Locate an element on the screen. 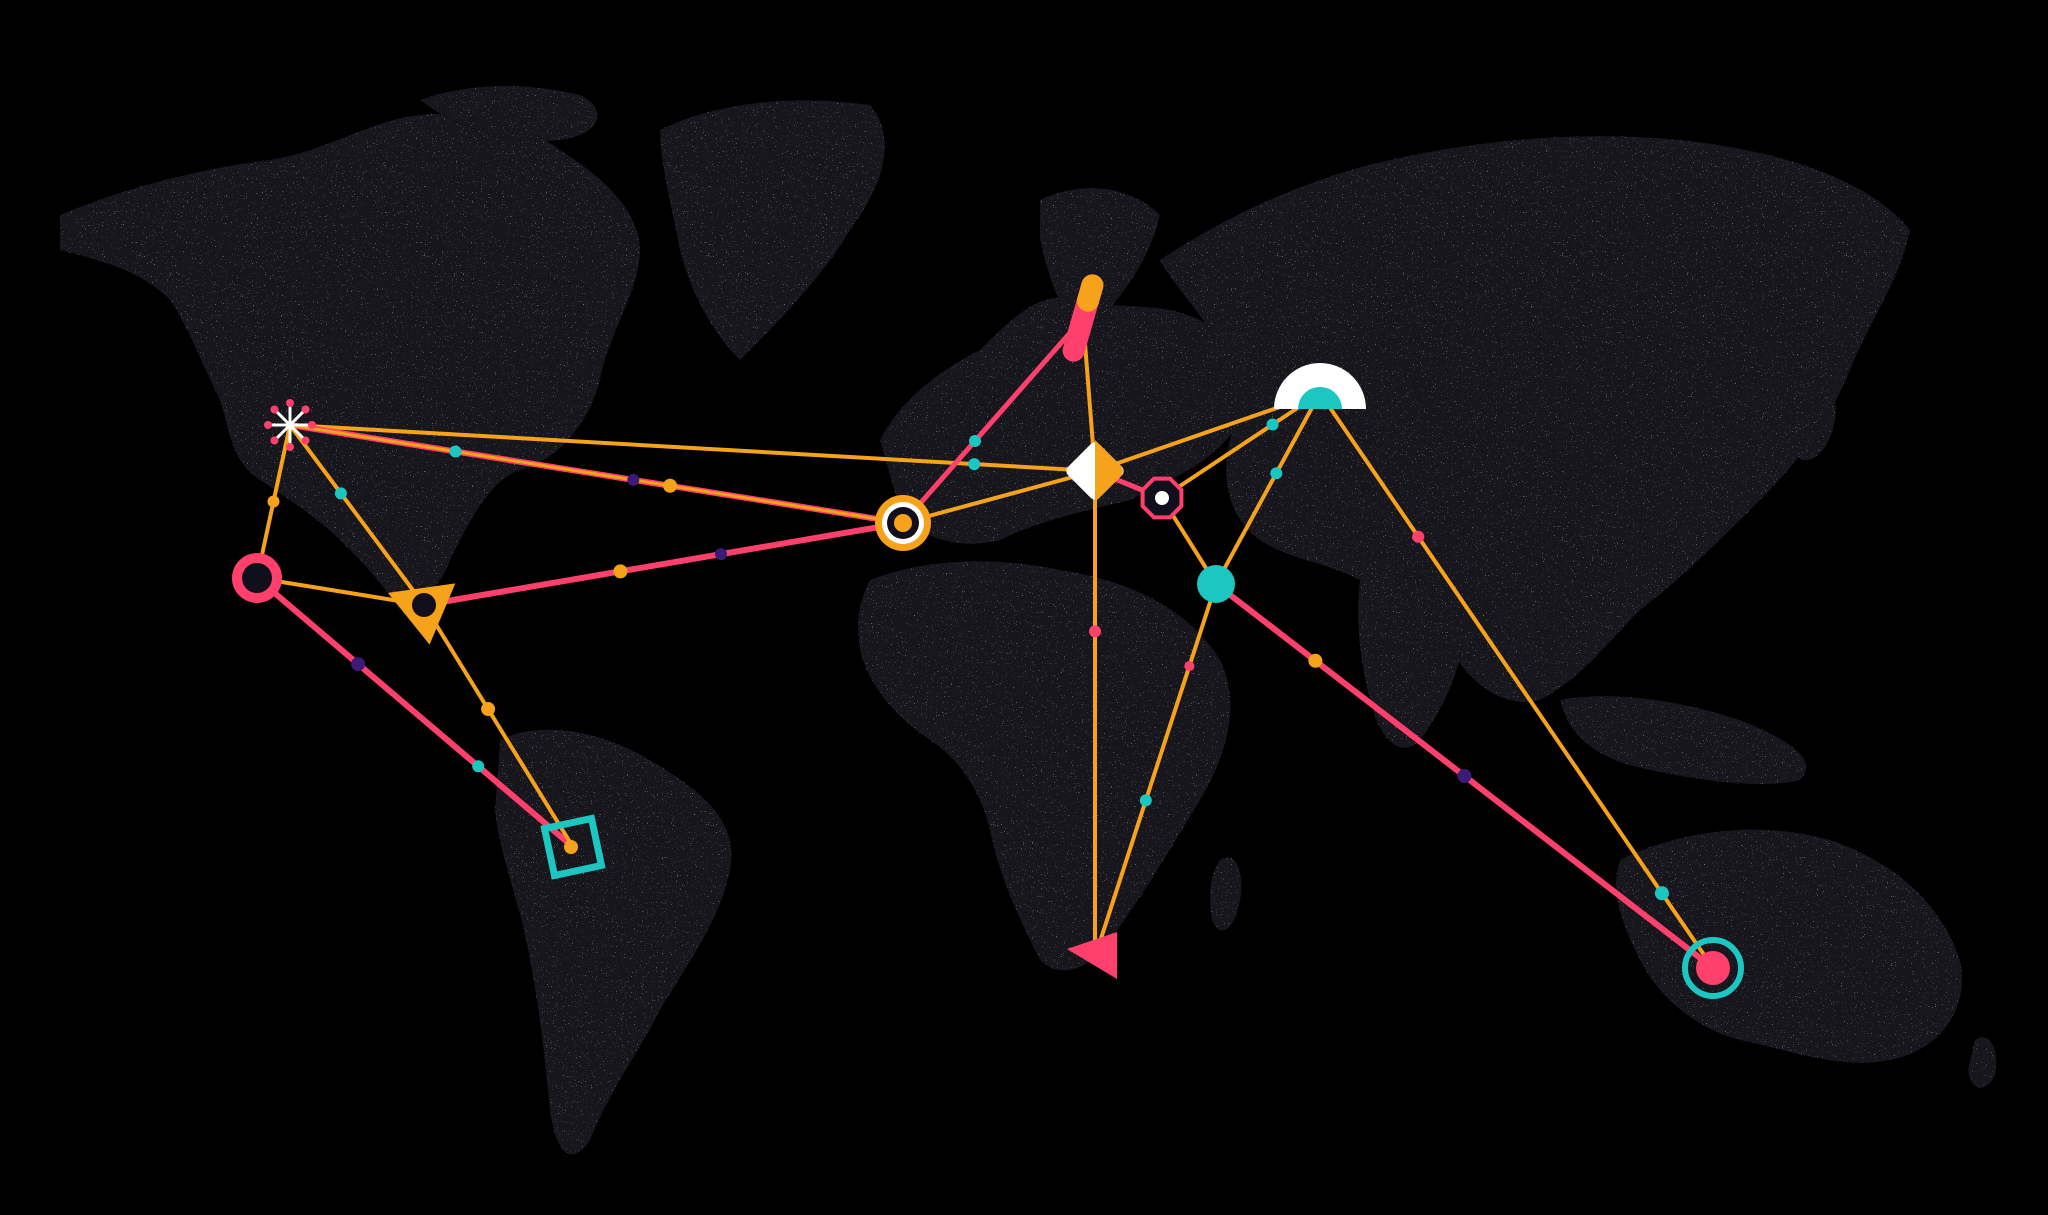  route-line-central-asia-to-middle-east is located at coordinates (1268, 488).